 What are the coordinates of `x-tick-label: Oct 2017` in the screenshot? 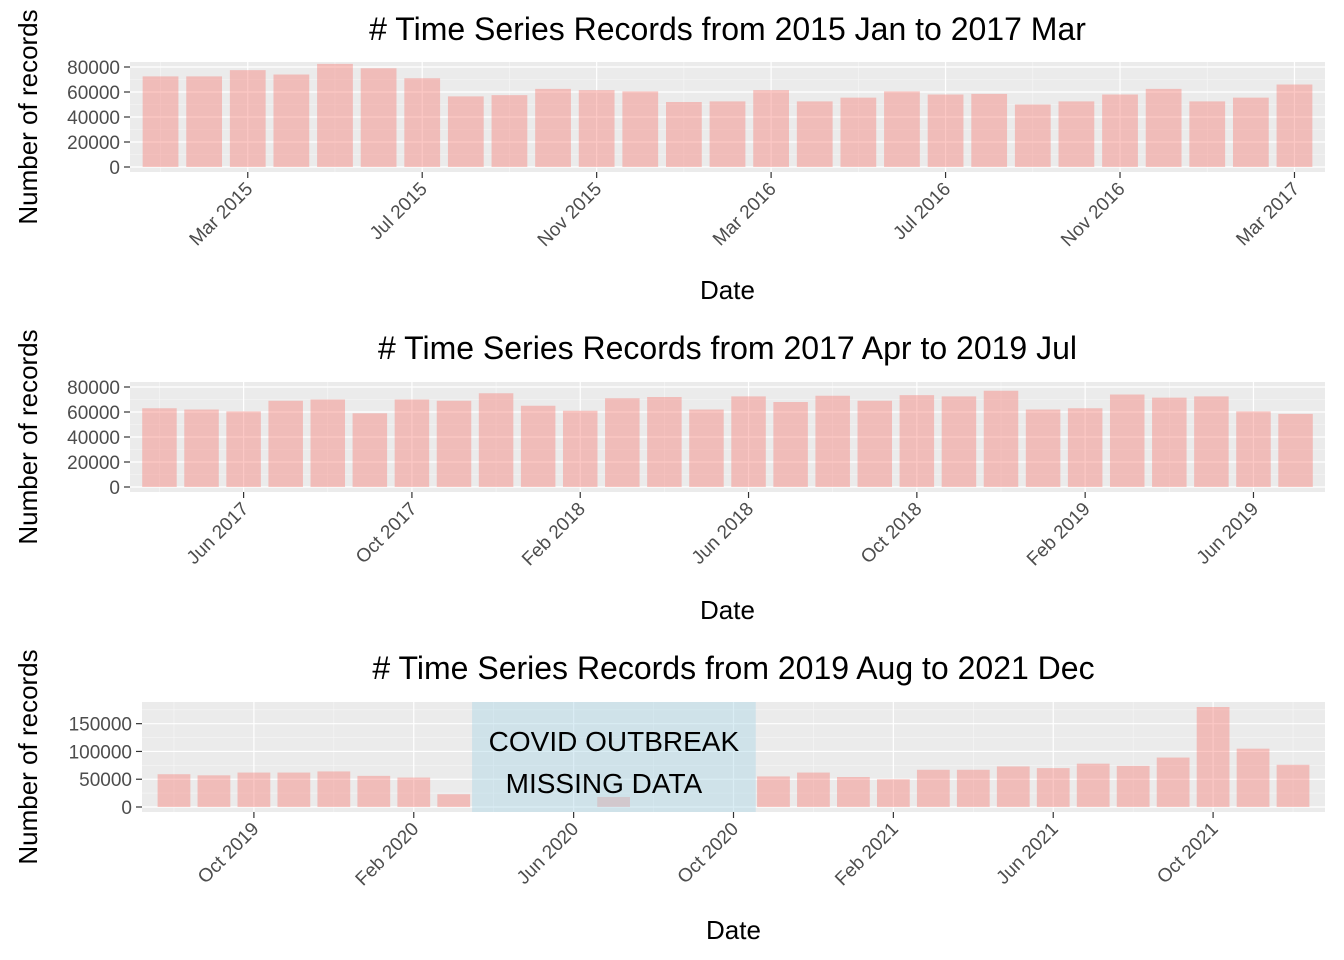 It's located at (386, 533).